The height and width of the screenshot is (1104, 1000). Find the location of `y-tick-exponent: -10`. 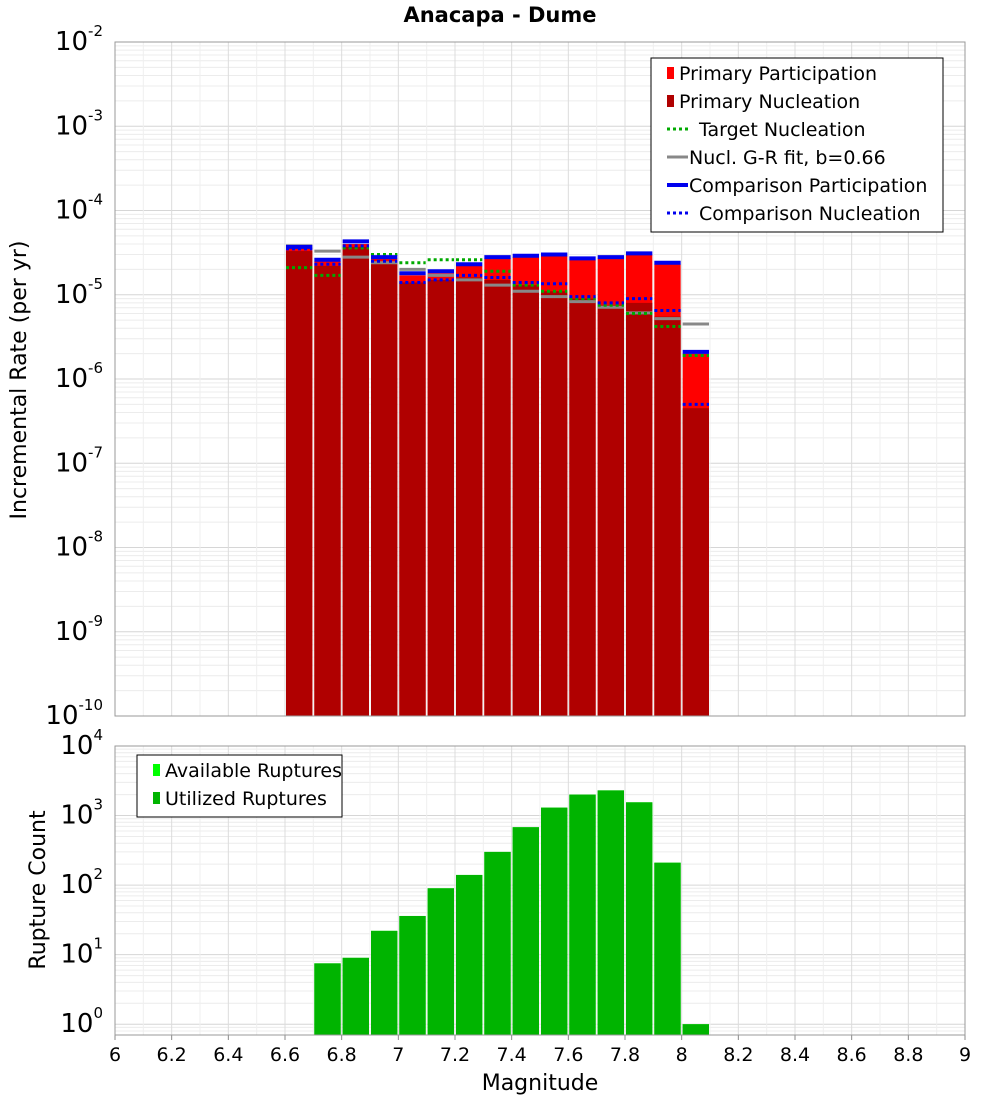

y-tick-exponent: -10 is located at coordinates (91, 705).